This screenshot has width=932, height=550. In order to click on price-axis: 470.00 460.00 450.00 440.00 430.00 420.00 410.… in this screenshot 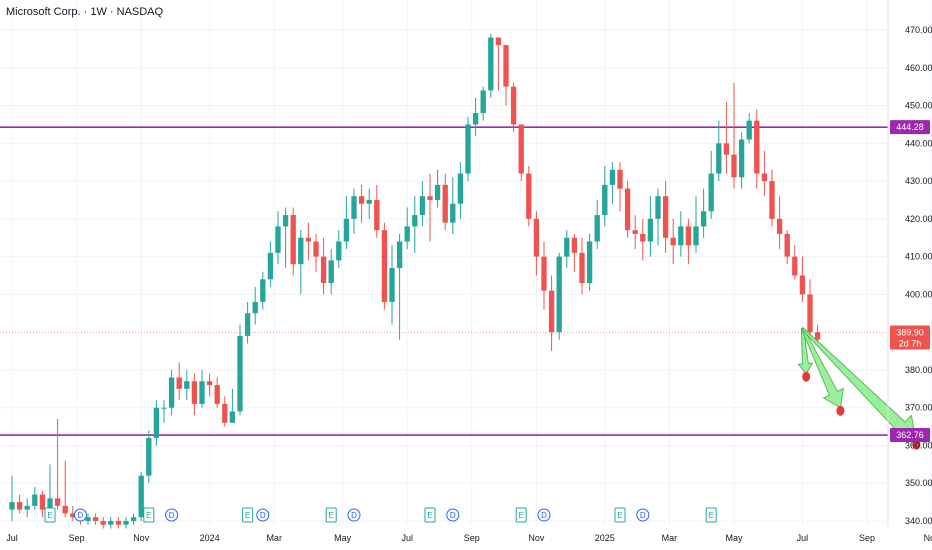, I will do `click(911, 275)`.